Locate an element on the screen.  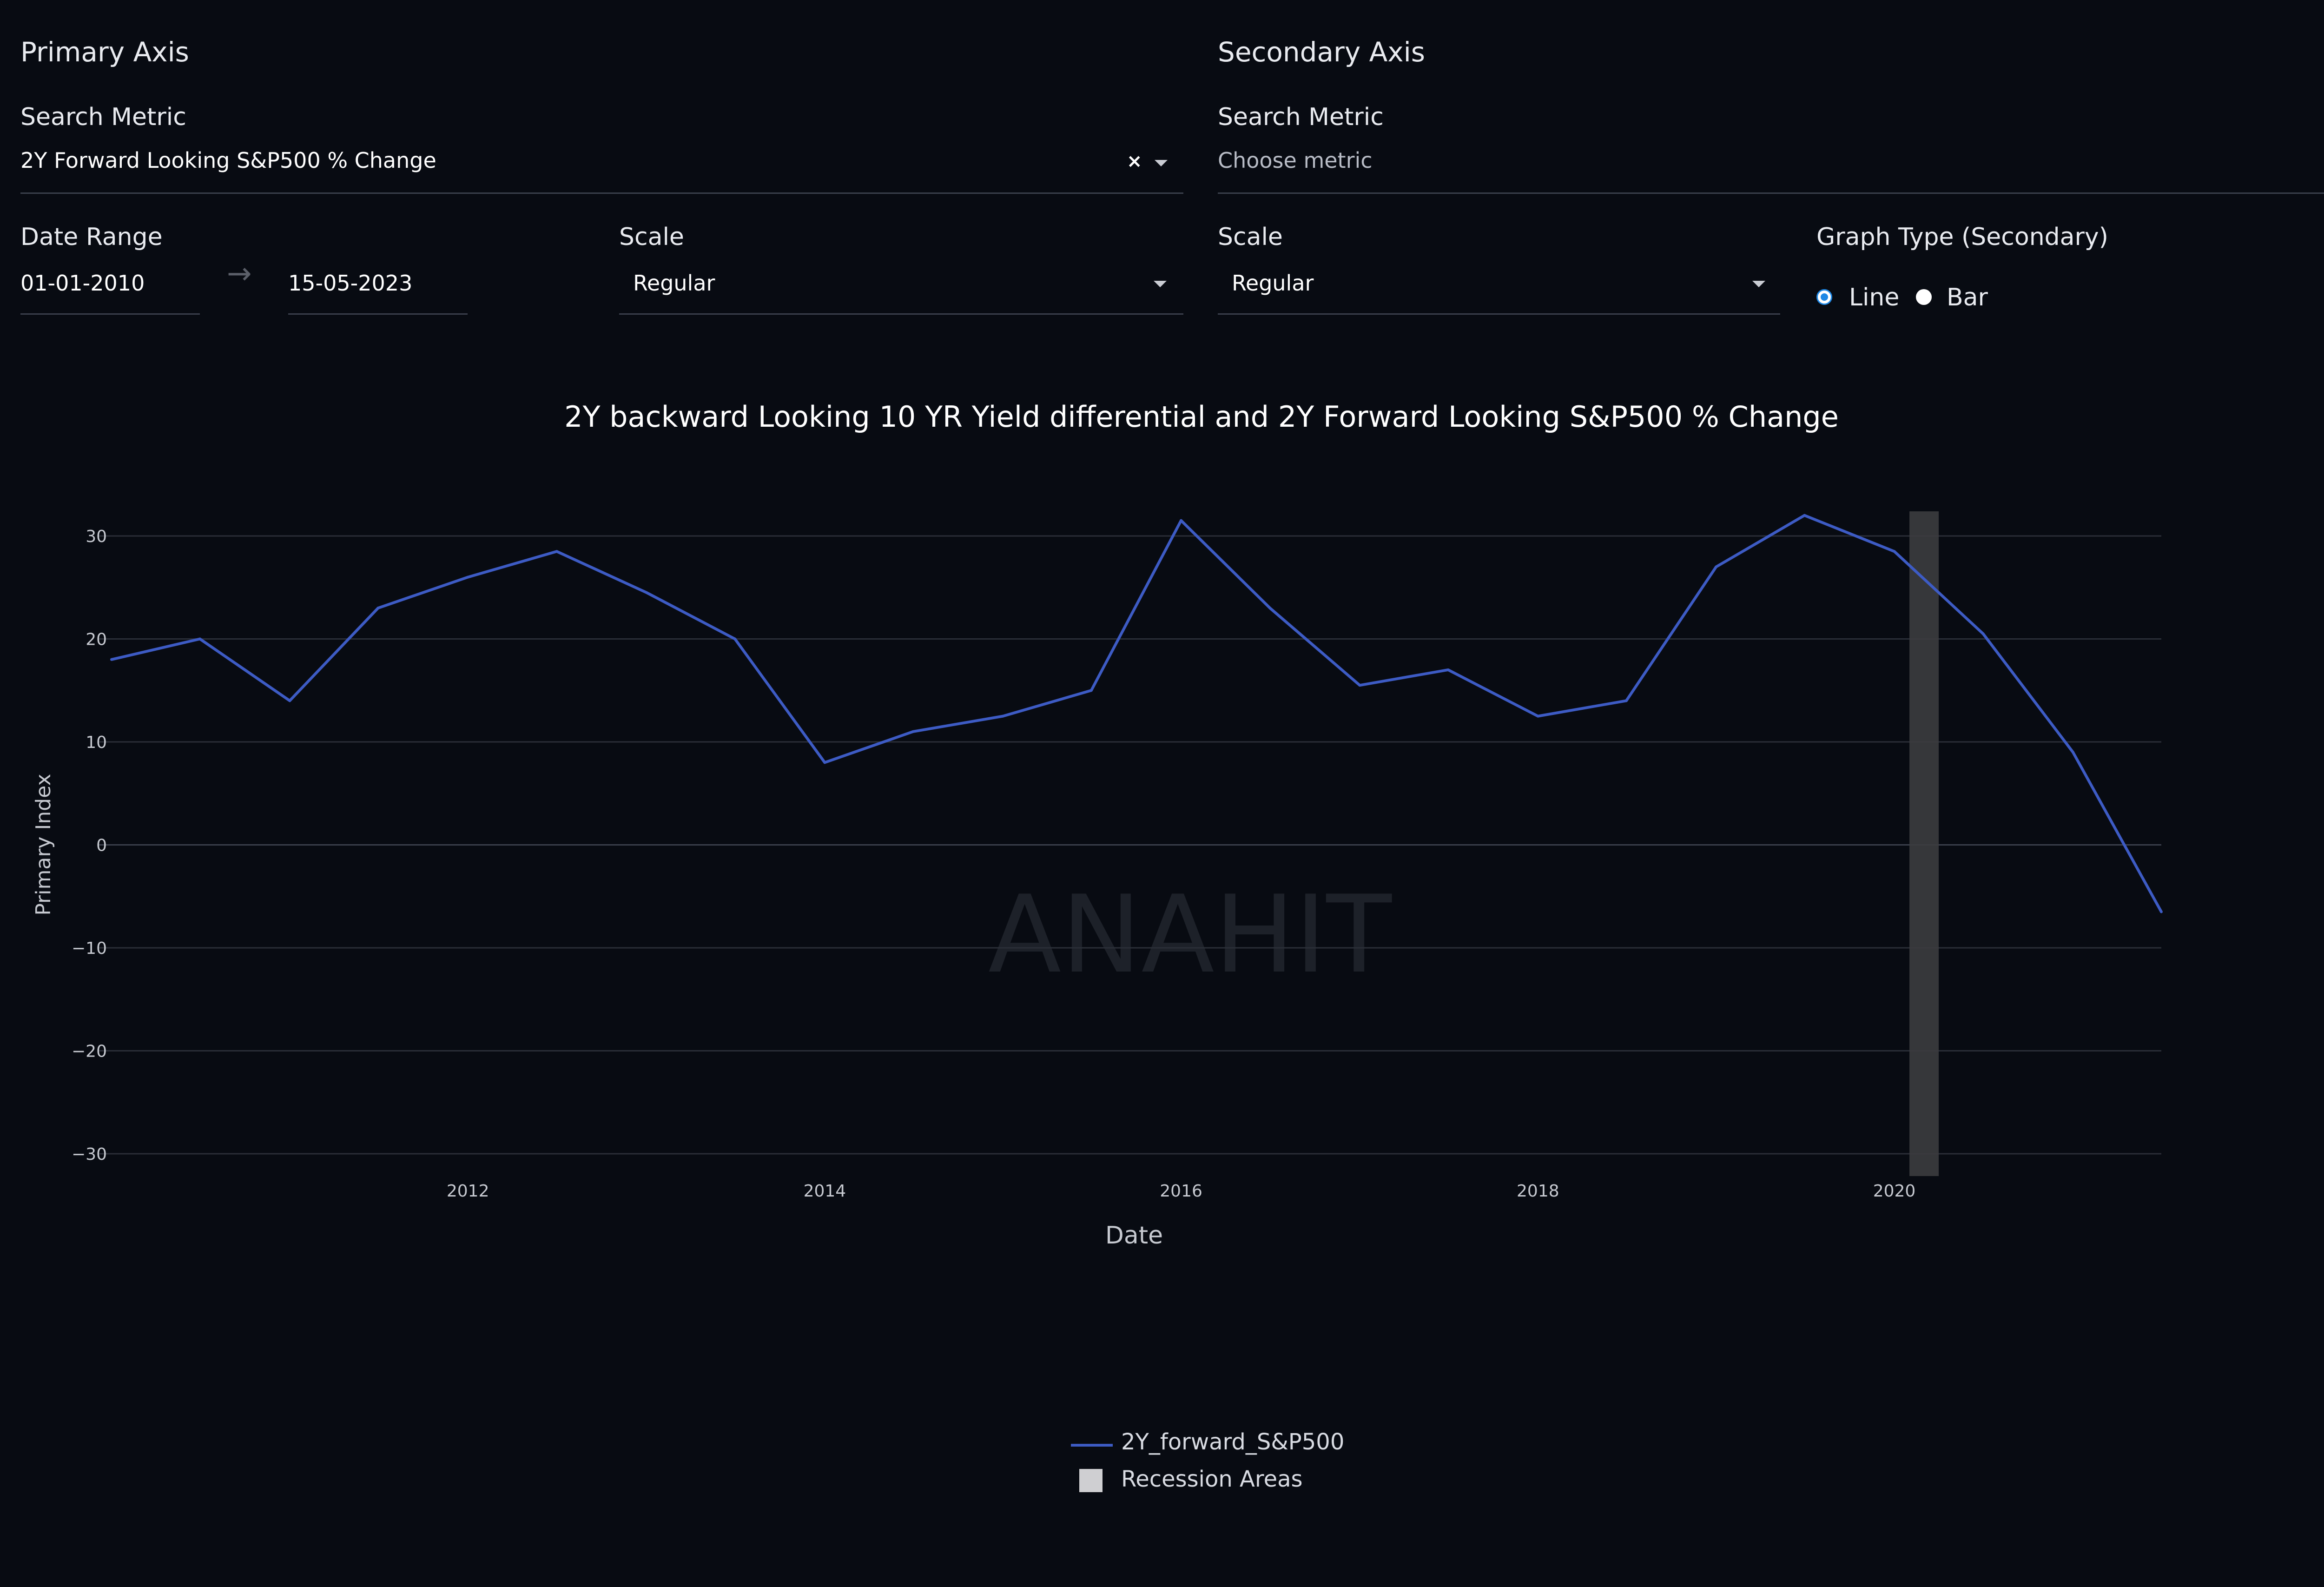
x-axis-title: Date is located at coordinates (1134, 1236).